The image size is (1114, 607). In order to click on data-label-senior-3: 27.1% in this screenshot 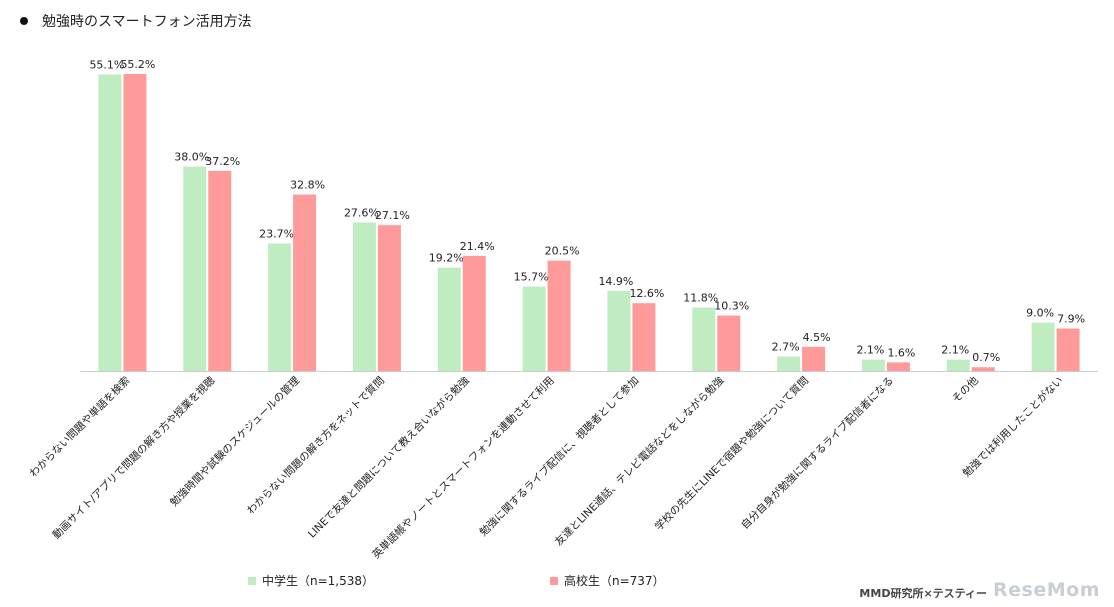, I will do `click(392, 215)`.